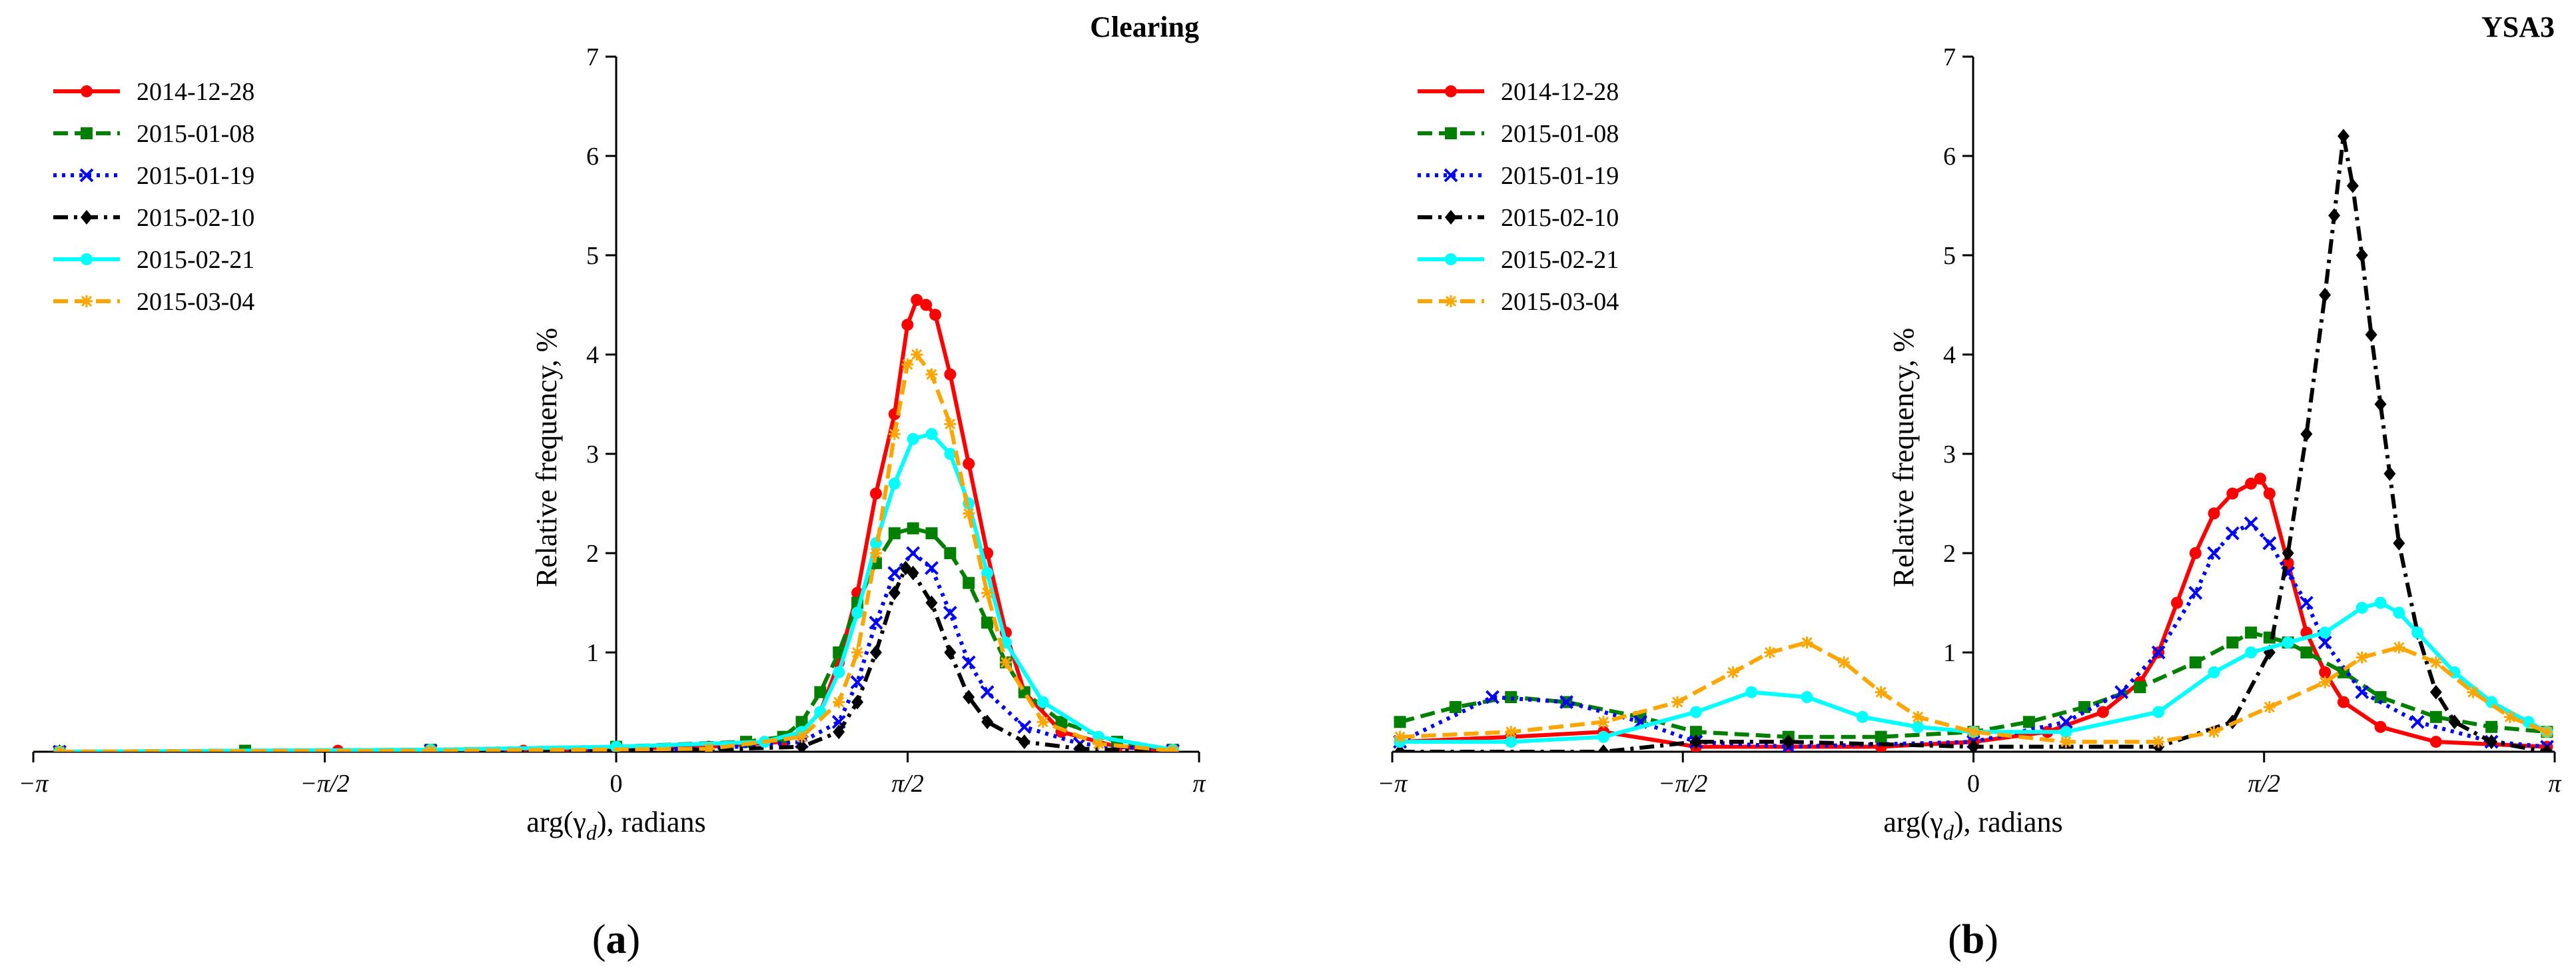 This screenshot has height=979, width=2576. I want to click on y-tick-label: 7, so click(1950, 57).